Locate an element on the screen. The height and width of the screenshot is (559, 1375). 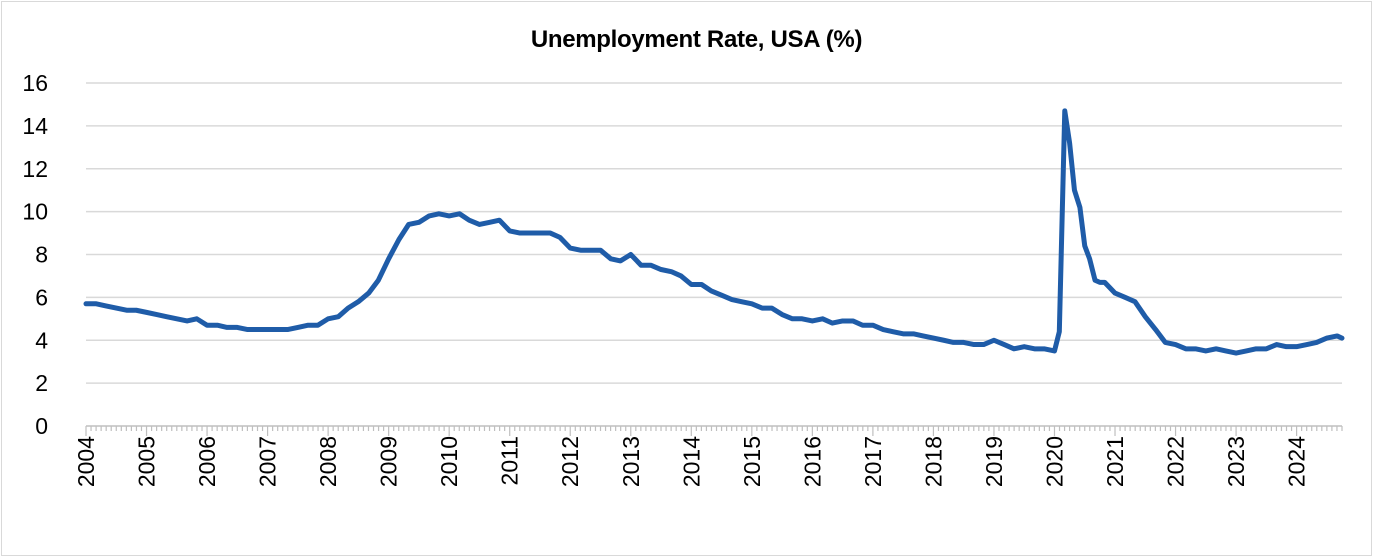
y-axis: 0 2 4 6 8 10 12 14 16 is located at coordinates (35, 254).